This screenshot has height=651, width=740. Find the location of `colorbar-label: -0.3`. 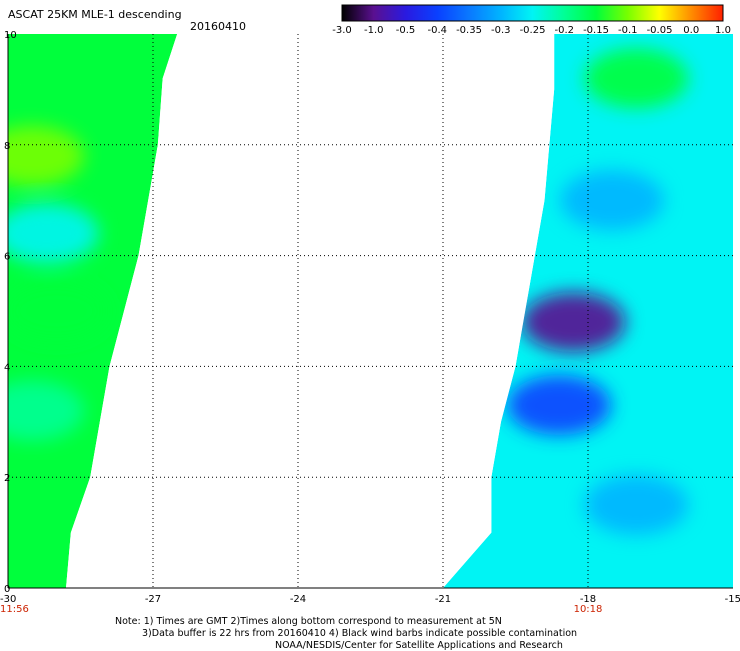

colorbar-label: -0.3 is located at coordinates (501, 30).